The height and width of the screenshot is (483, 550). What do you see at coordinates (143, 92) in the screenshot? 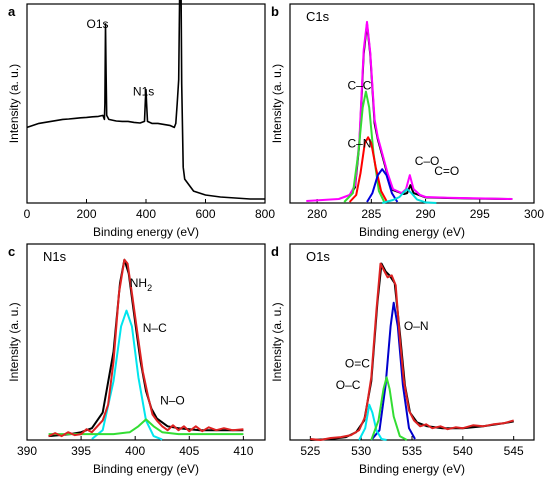
I see `peak-annotation: N1s` at bounding box center [143, 92].